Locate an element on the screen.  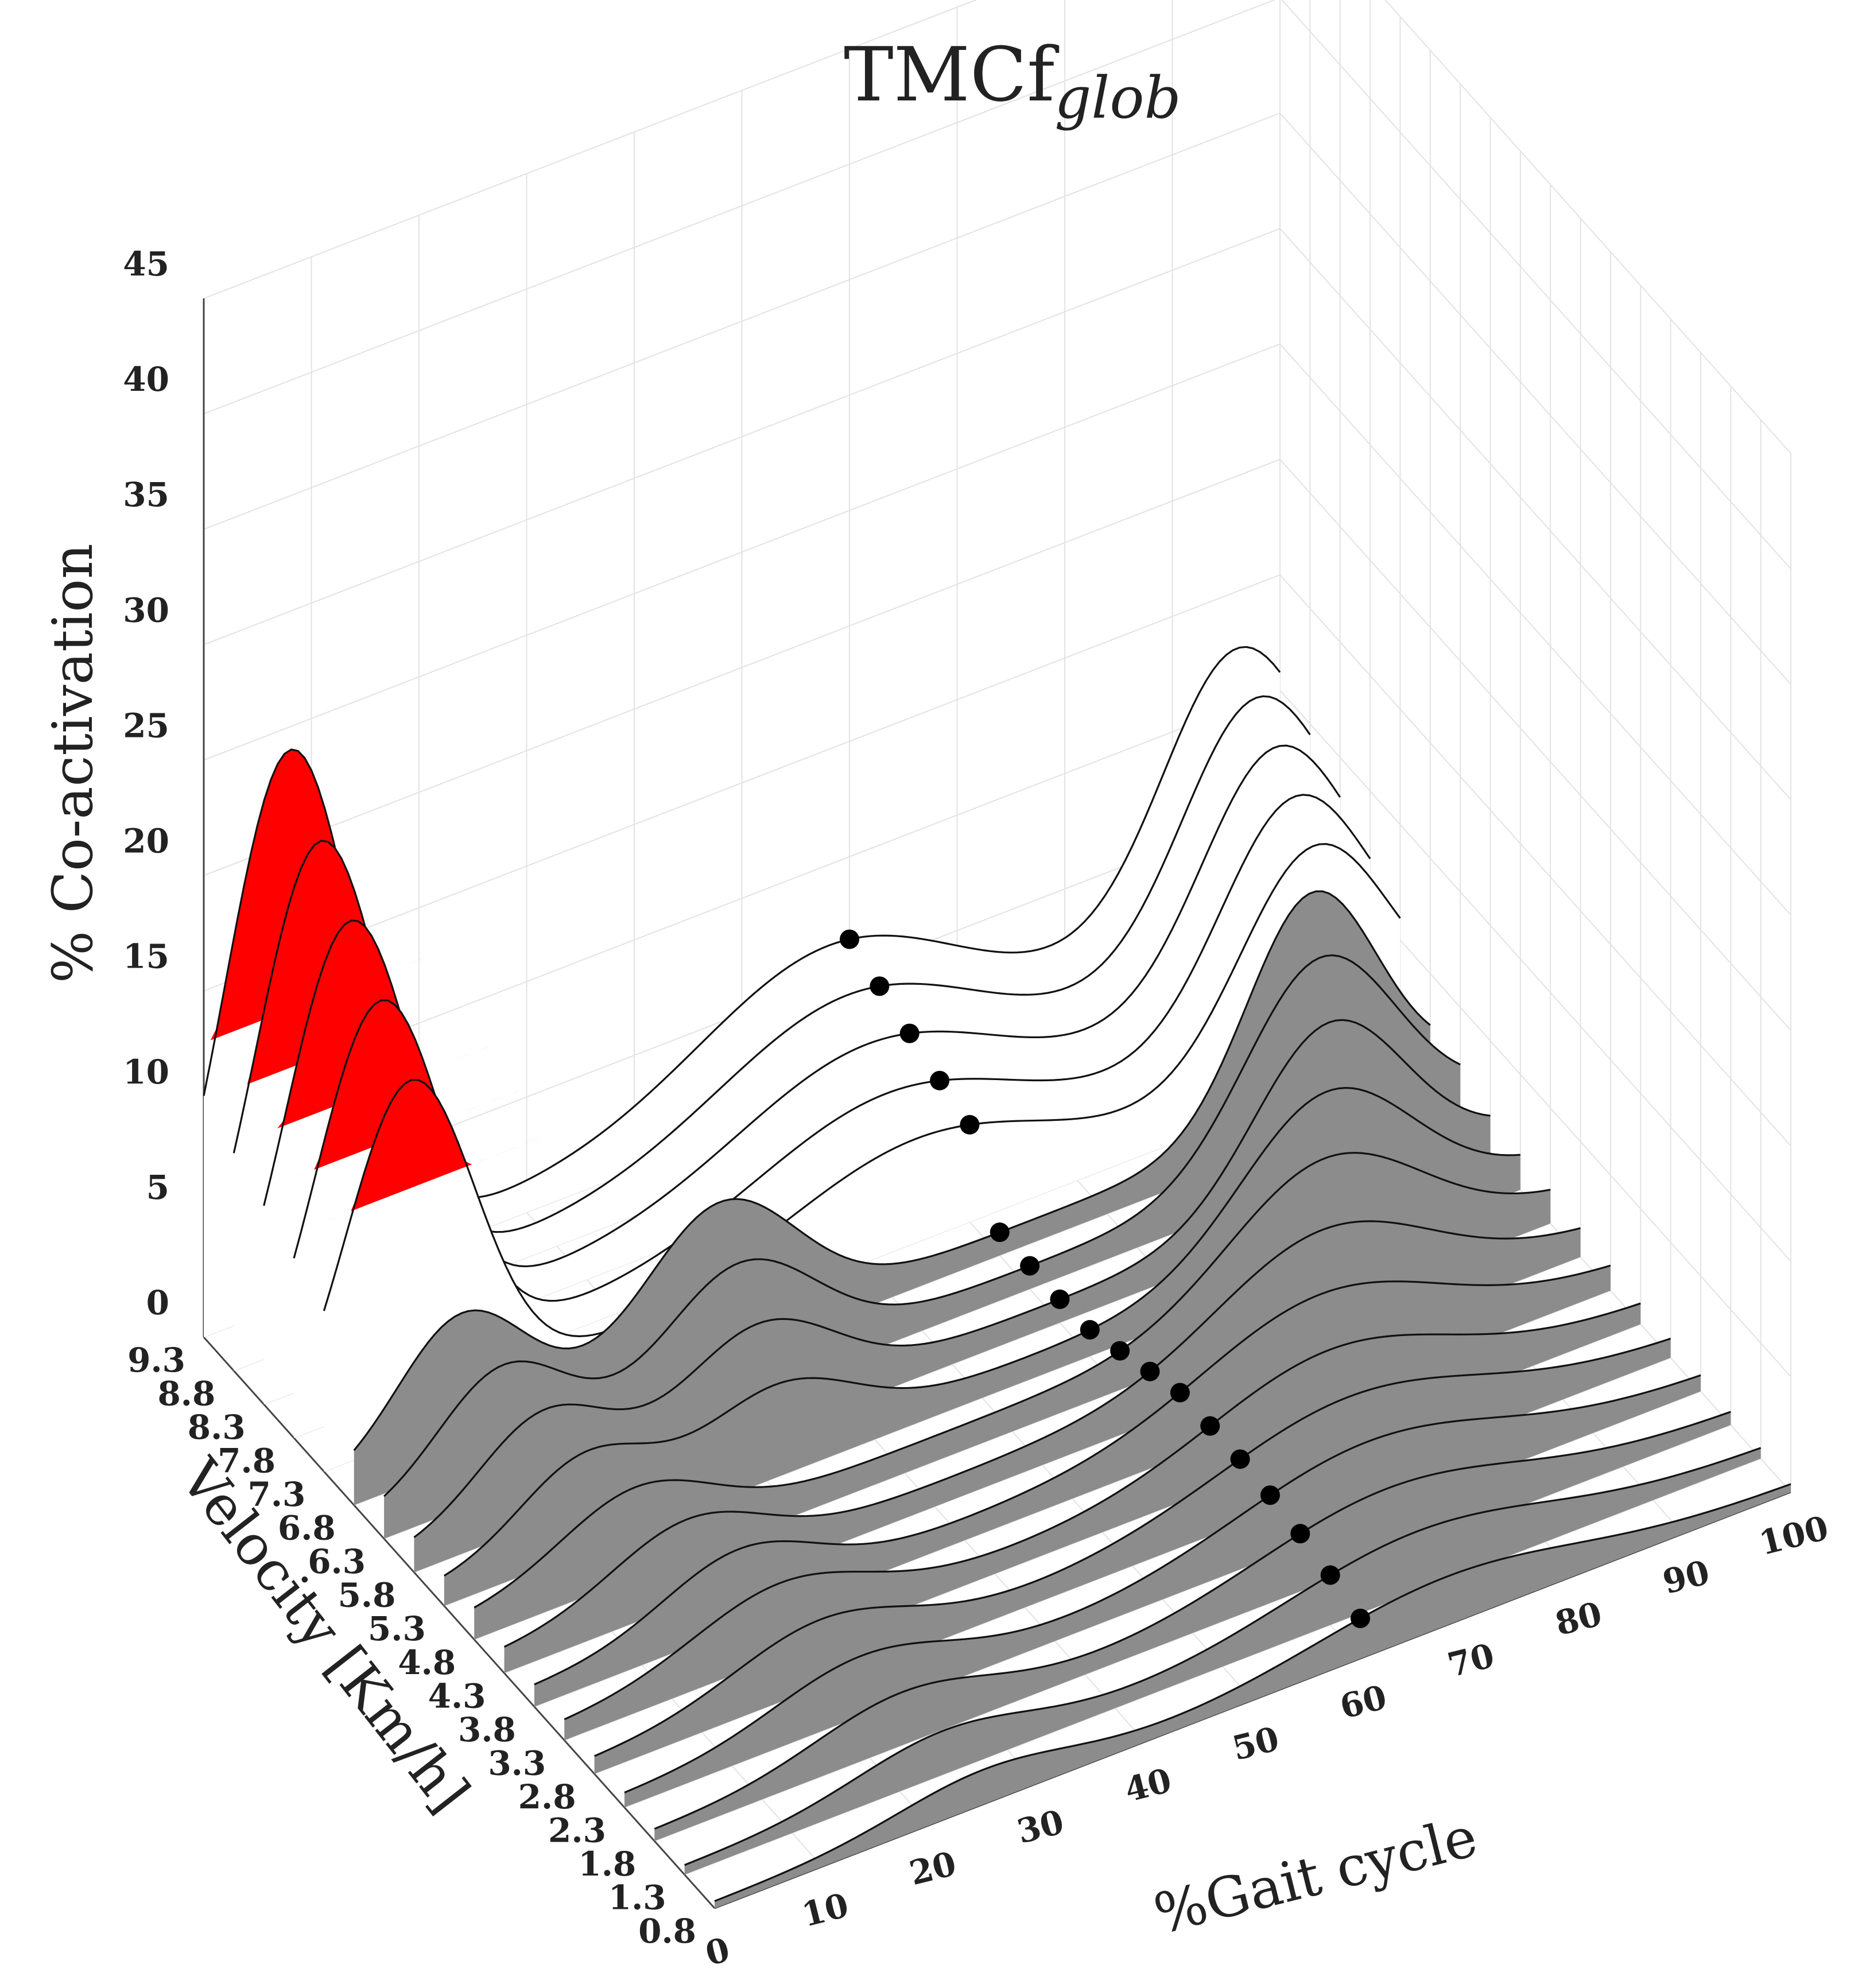
velocity-tick-label: 6.3 is located at coordinates (337, 1561).